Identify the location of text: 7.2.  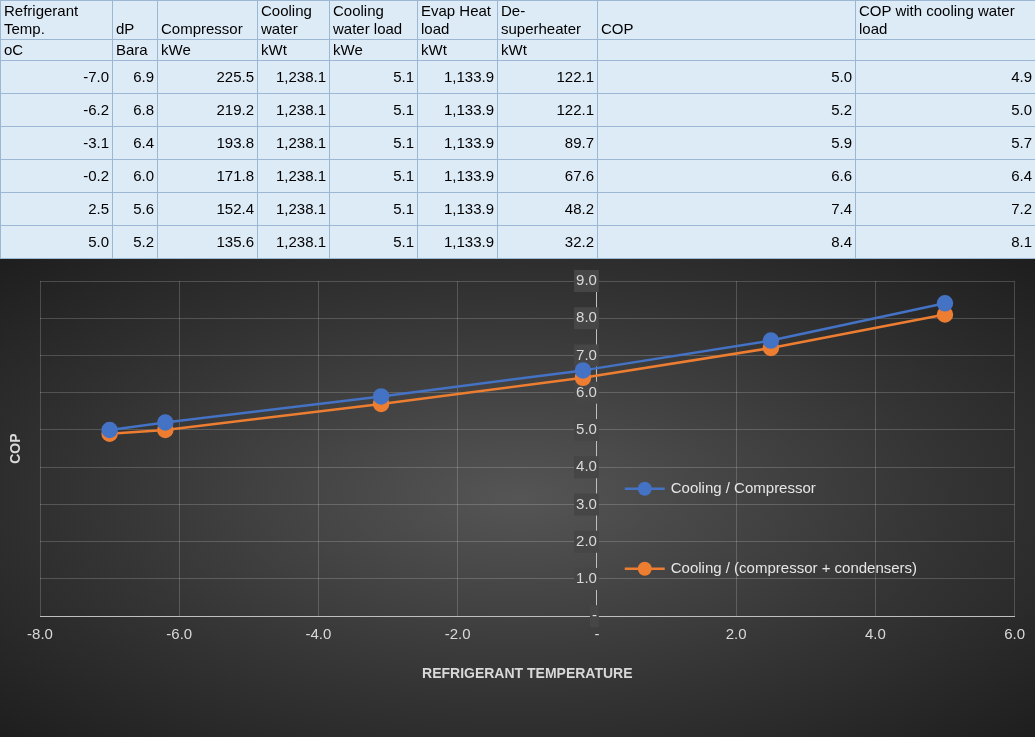
(1021, 208).